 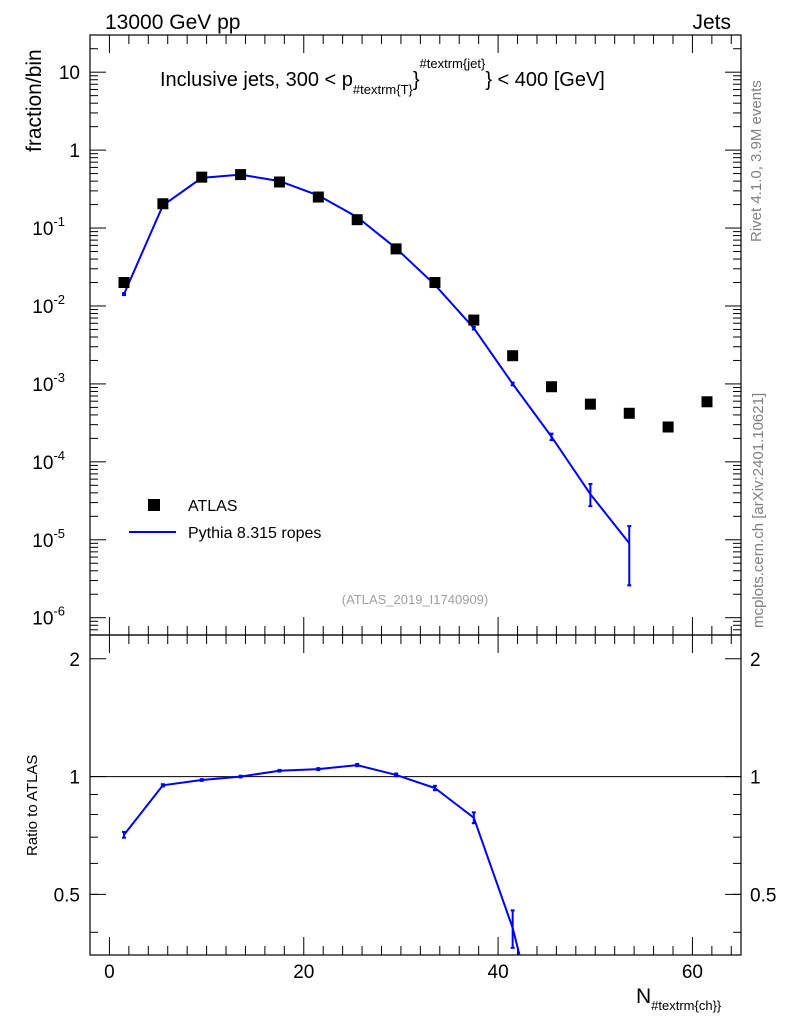 I want to click on ratio-y-tick-label-left: 2, so click(x=74, y=660).